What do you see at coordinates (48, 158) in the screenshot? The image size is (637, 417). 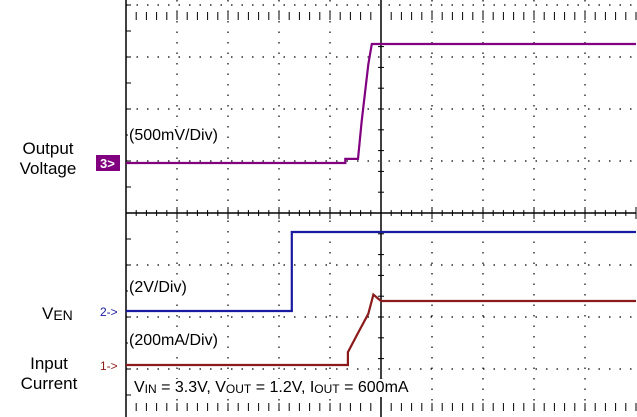 I see `output-voltage-label: Output Voltage` at bounding box center [48, 158].